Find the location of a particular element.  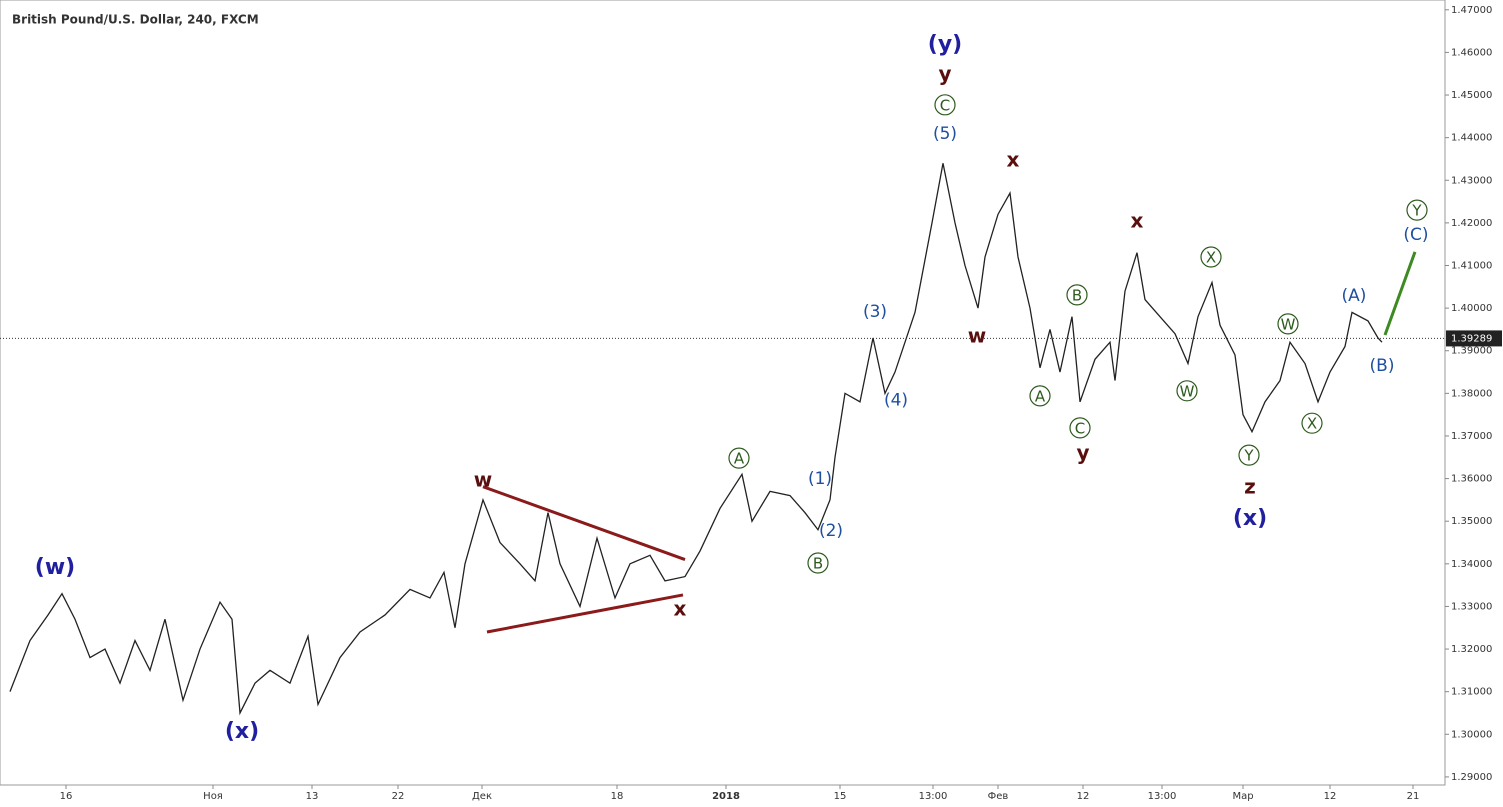

y-tick-label: 1.43000 is located at coordinates (1471, 180).